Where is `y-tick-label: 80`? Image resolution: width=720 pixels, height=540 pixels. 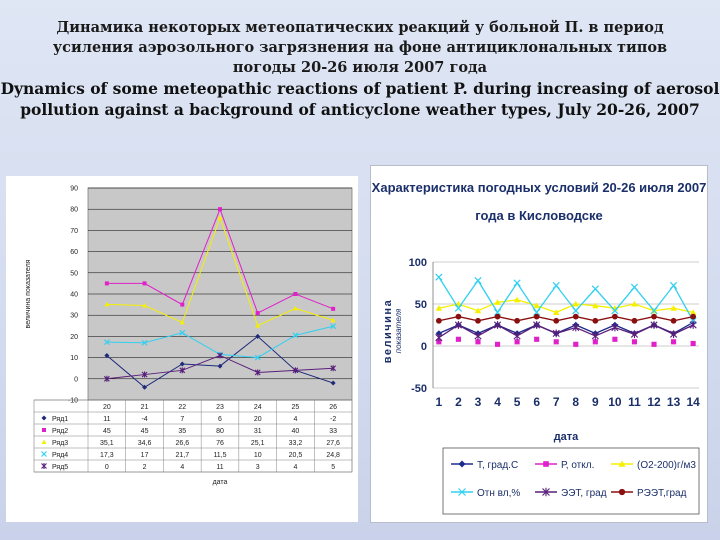 y-tick-label: 80 is located at coordinates (74, 210).